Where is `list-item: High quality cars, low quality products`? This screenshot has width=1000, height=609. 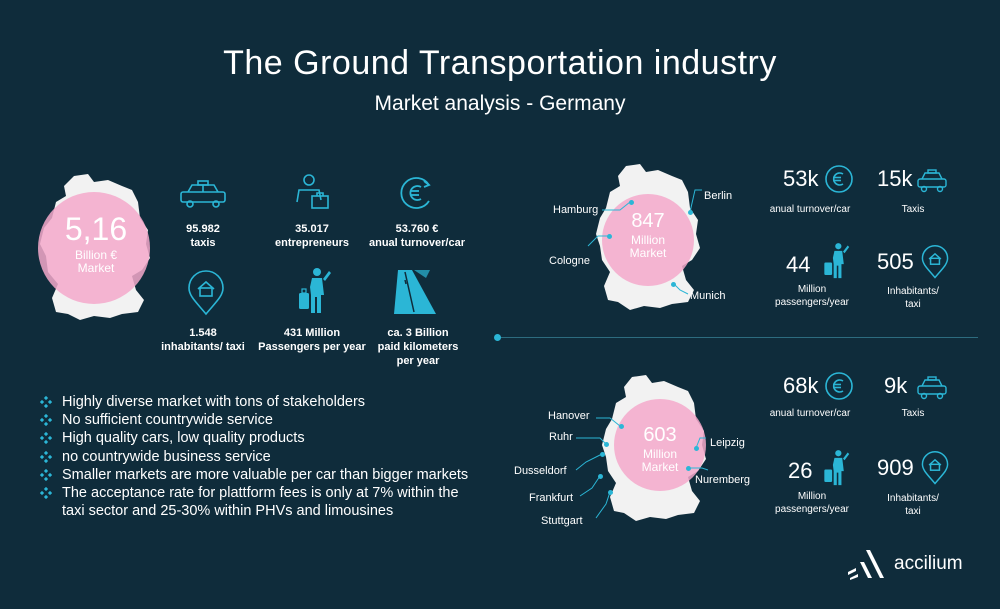 list-item: High quality cars, low quality products is located at coordinates (260, 438).